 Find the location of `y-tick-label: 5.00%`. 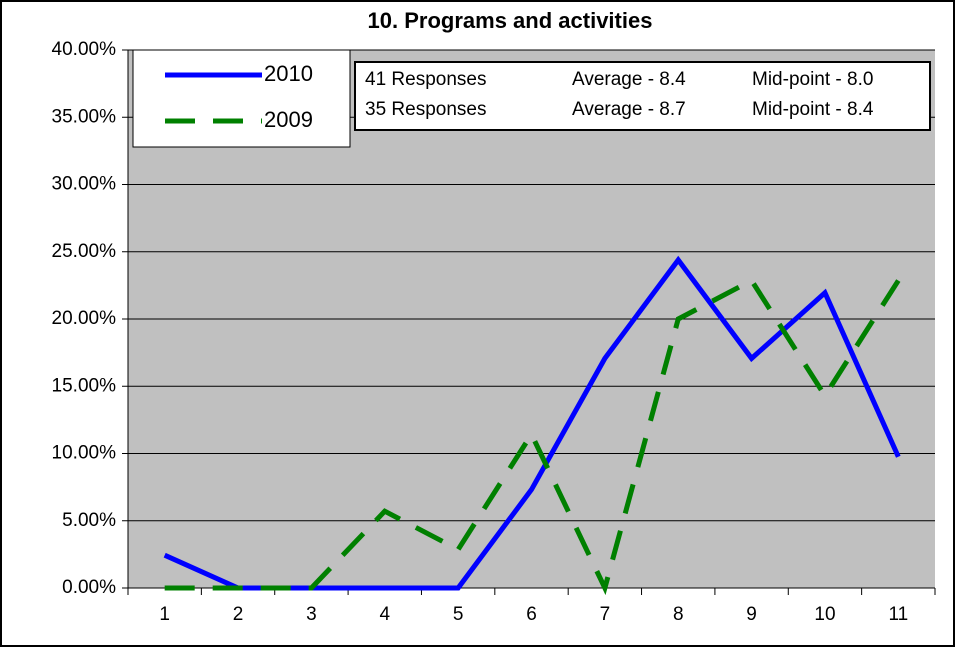

y-tick-label: 5.00% is located at coordinates (89, 520).